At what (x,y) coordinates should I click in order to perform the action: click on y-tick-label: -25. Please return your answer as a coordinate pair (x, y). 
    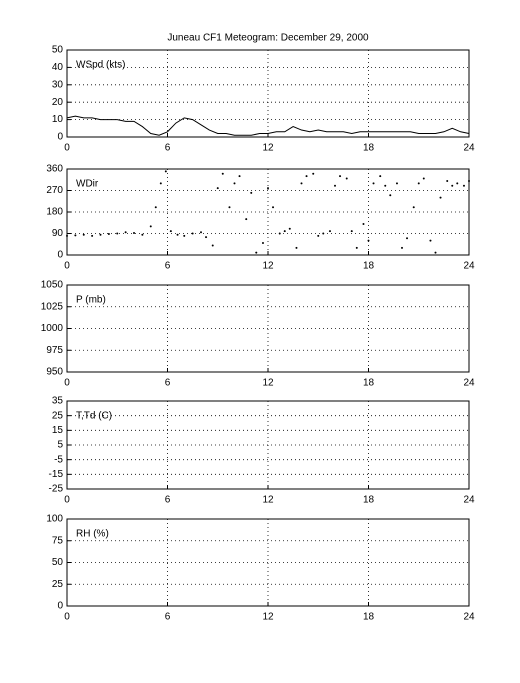
    Looking at the image, I should click on (56, 489).